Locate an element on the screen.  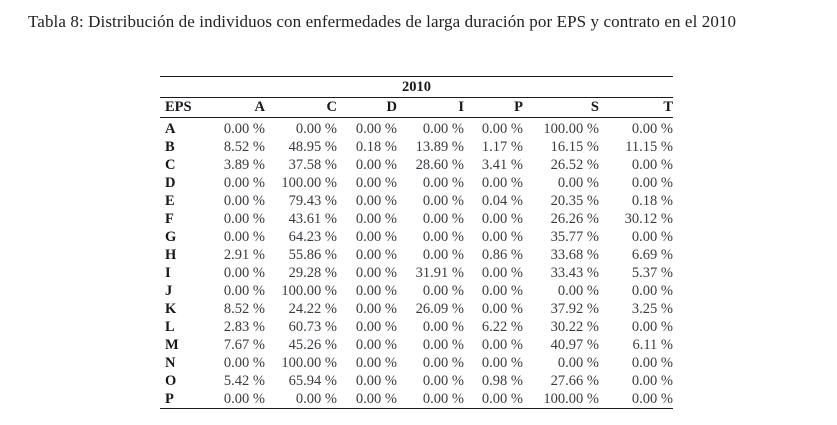
row-label-l: L is located at coordinates (170, 326).